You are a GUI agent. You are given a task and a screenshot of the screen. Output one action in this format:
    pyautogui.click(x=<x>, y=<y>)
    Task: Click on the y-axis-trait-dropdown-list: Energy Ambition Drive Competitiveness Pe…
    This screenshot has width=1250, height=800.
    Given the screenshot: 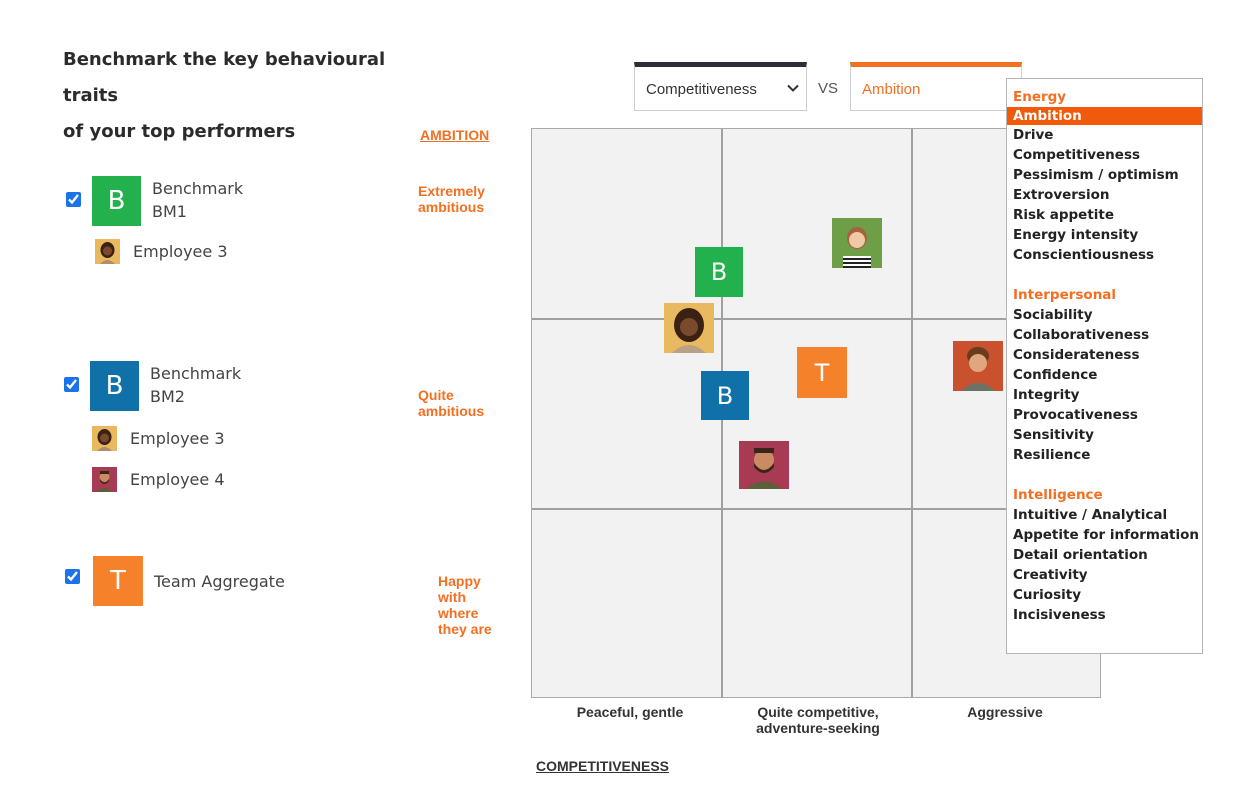 What is the action you would take?
    pyautogui.click(x=1104, y=366)
    